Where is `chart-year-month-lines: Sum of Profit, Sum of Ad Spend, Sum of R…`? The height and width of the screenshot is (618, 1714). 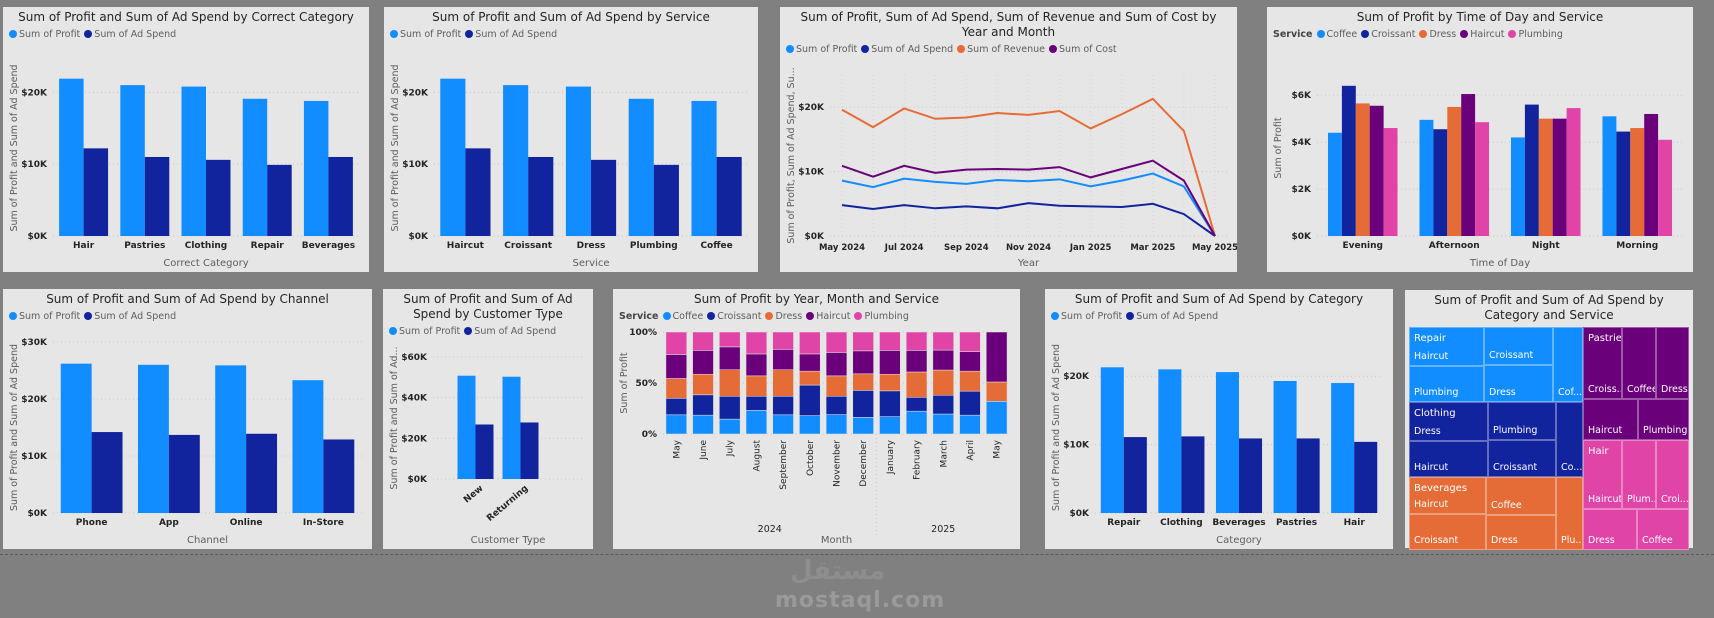
chart-year-month-lines: Sum of Profit, Sum of Ad Spend, Sum of R… is located at coordinates (1008, 139).